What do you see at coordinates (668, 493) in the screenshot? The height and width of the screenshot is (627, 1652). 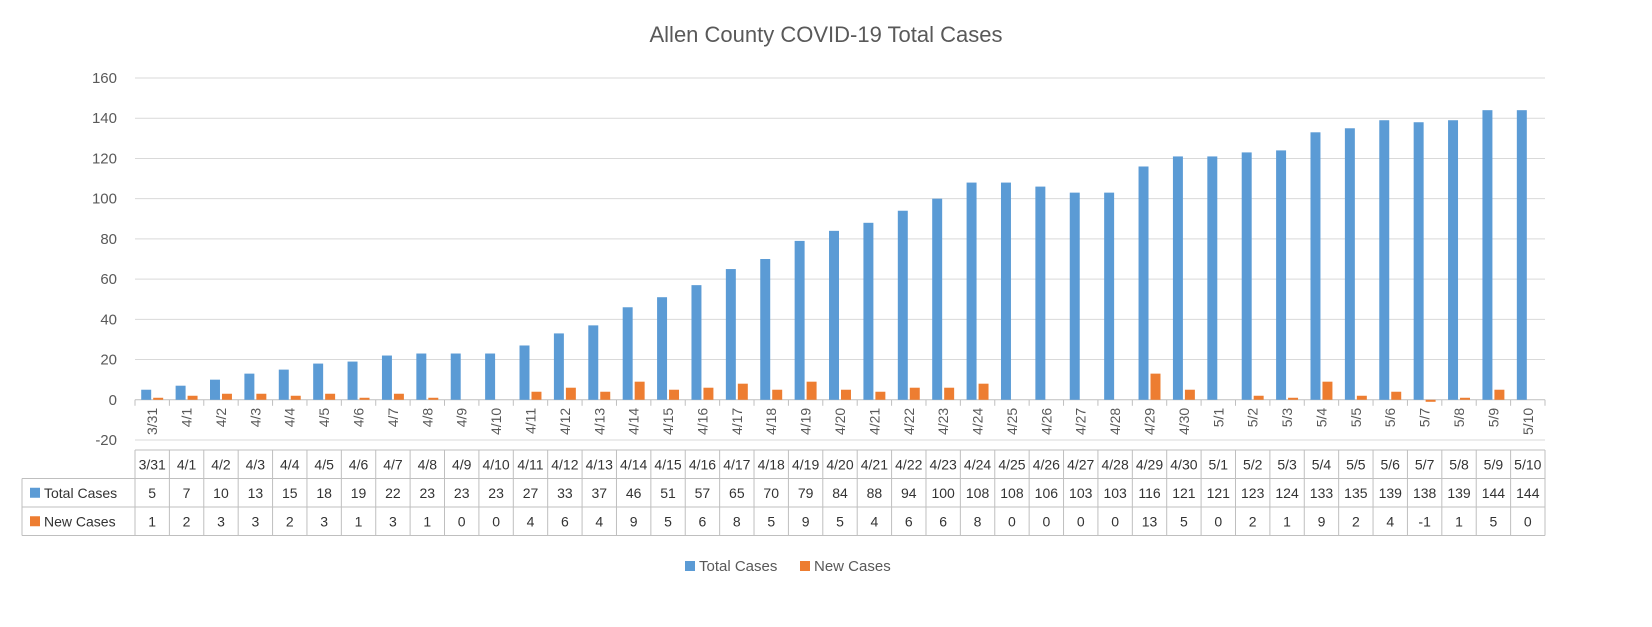 I see `table-value-cell: 51` at bounding box center [668, 493].